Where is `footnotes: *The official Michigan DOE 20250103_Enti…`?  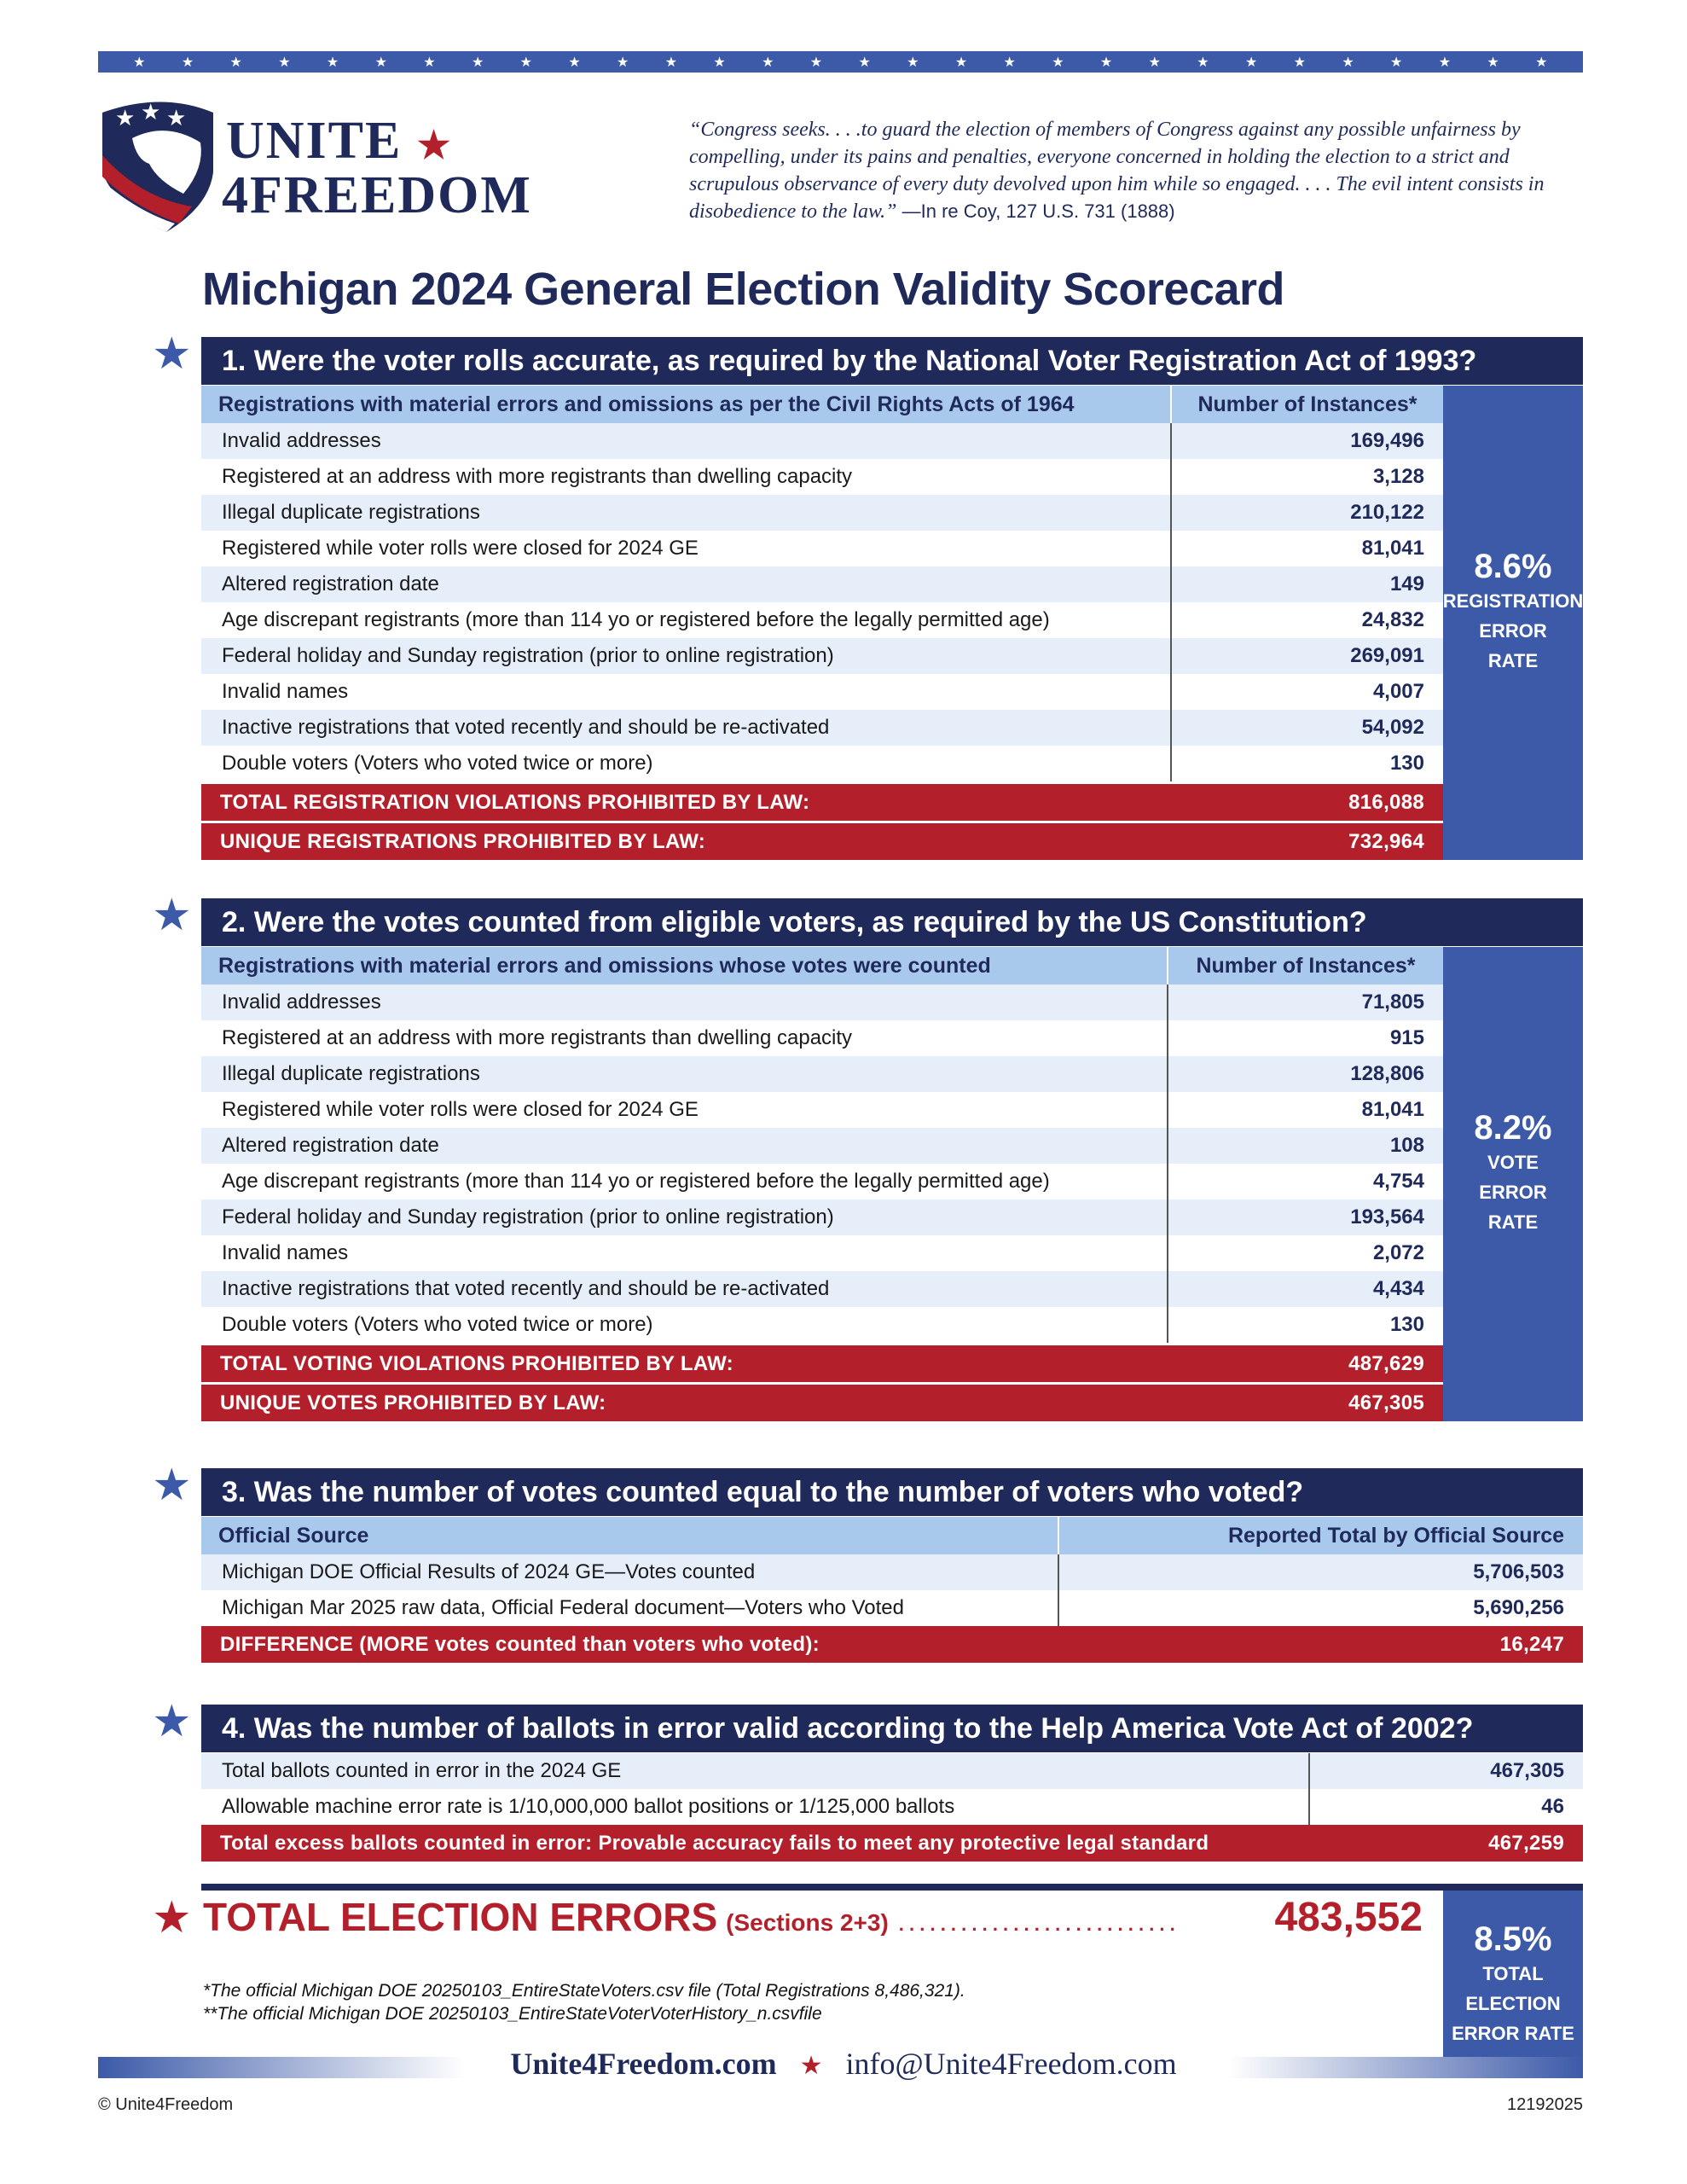 footnotes: *The official Michigan DOE 20250103_Enti… is located at coordinates (584, 2002).